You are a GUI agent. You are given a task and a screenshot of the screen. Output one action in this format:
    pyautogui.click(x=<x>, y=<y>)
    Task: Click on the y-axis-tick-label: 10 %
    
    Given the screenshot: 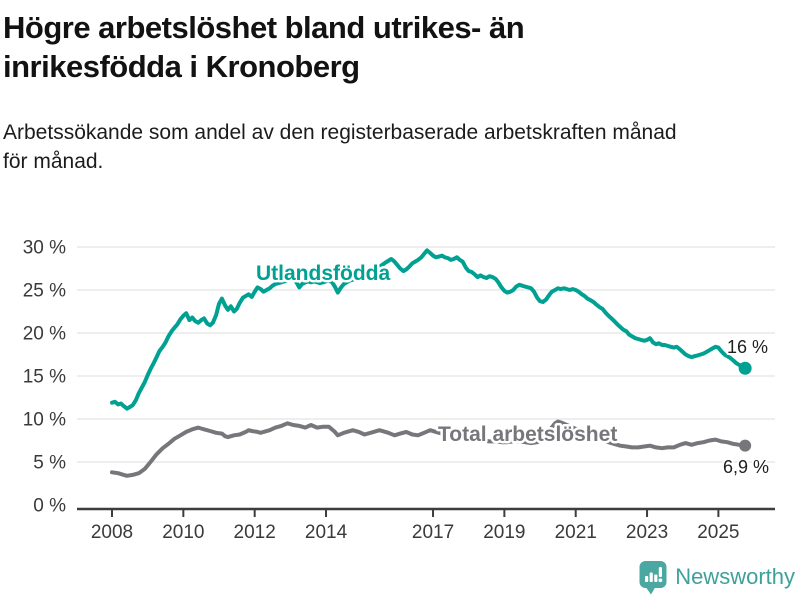 What is the action you would take?
    pyautogui.click(x=44, y=420)
    